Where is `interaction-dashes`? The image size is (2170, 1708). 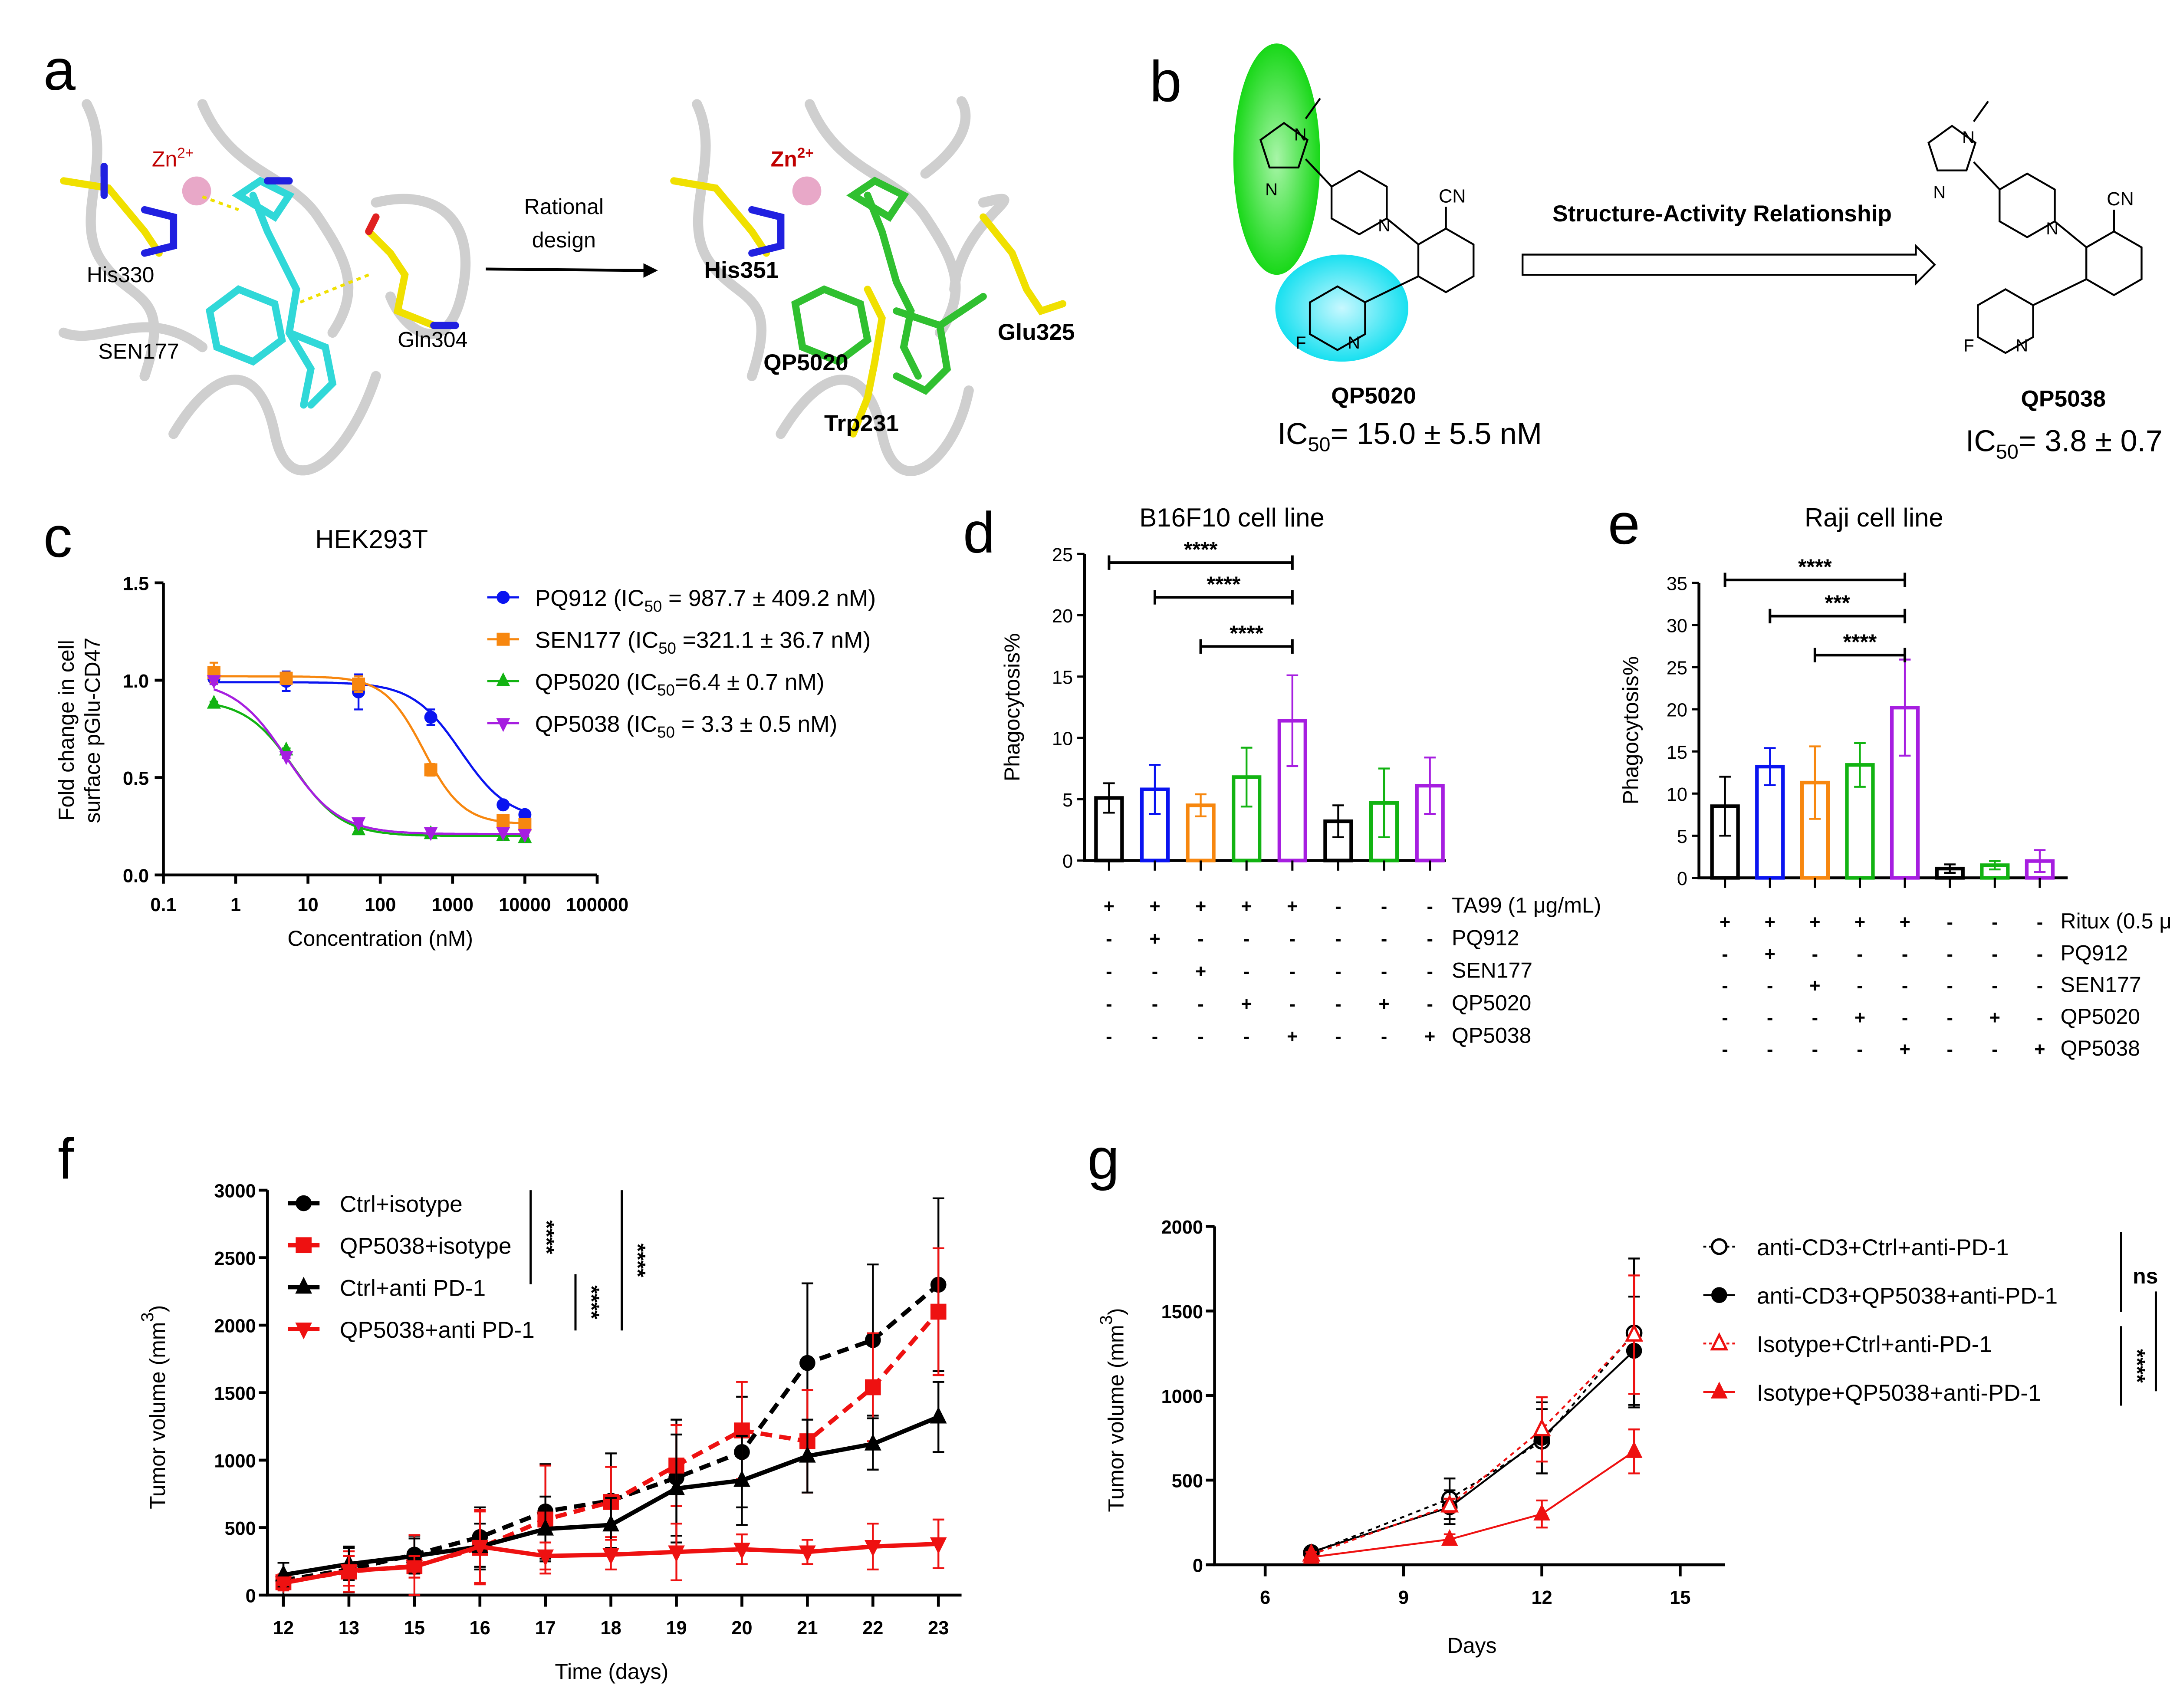 interaction-dashes is located at coordinates (285, 250).